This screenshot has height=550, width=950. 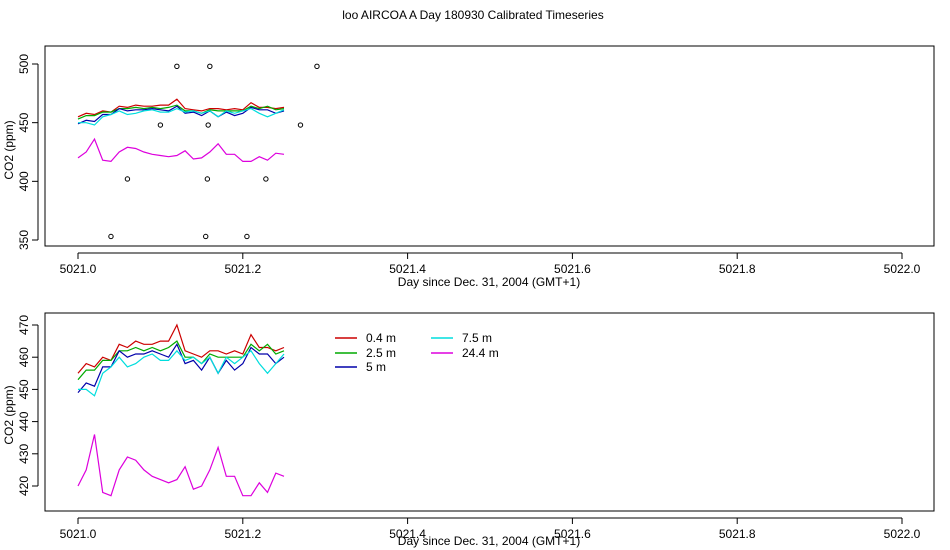 I want to click on legend-label: 2.5 m, so click(x=381, y=353).